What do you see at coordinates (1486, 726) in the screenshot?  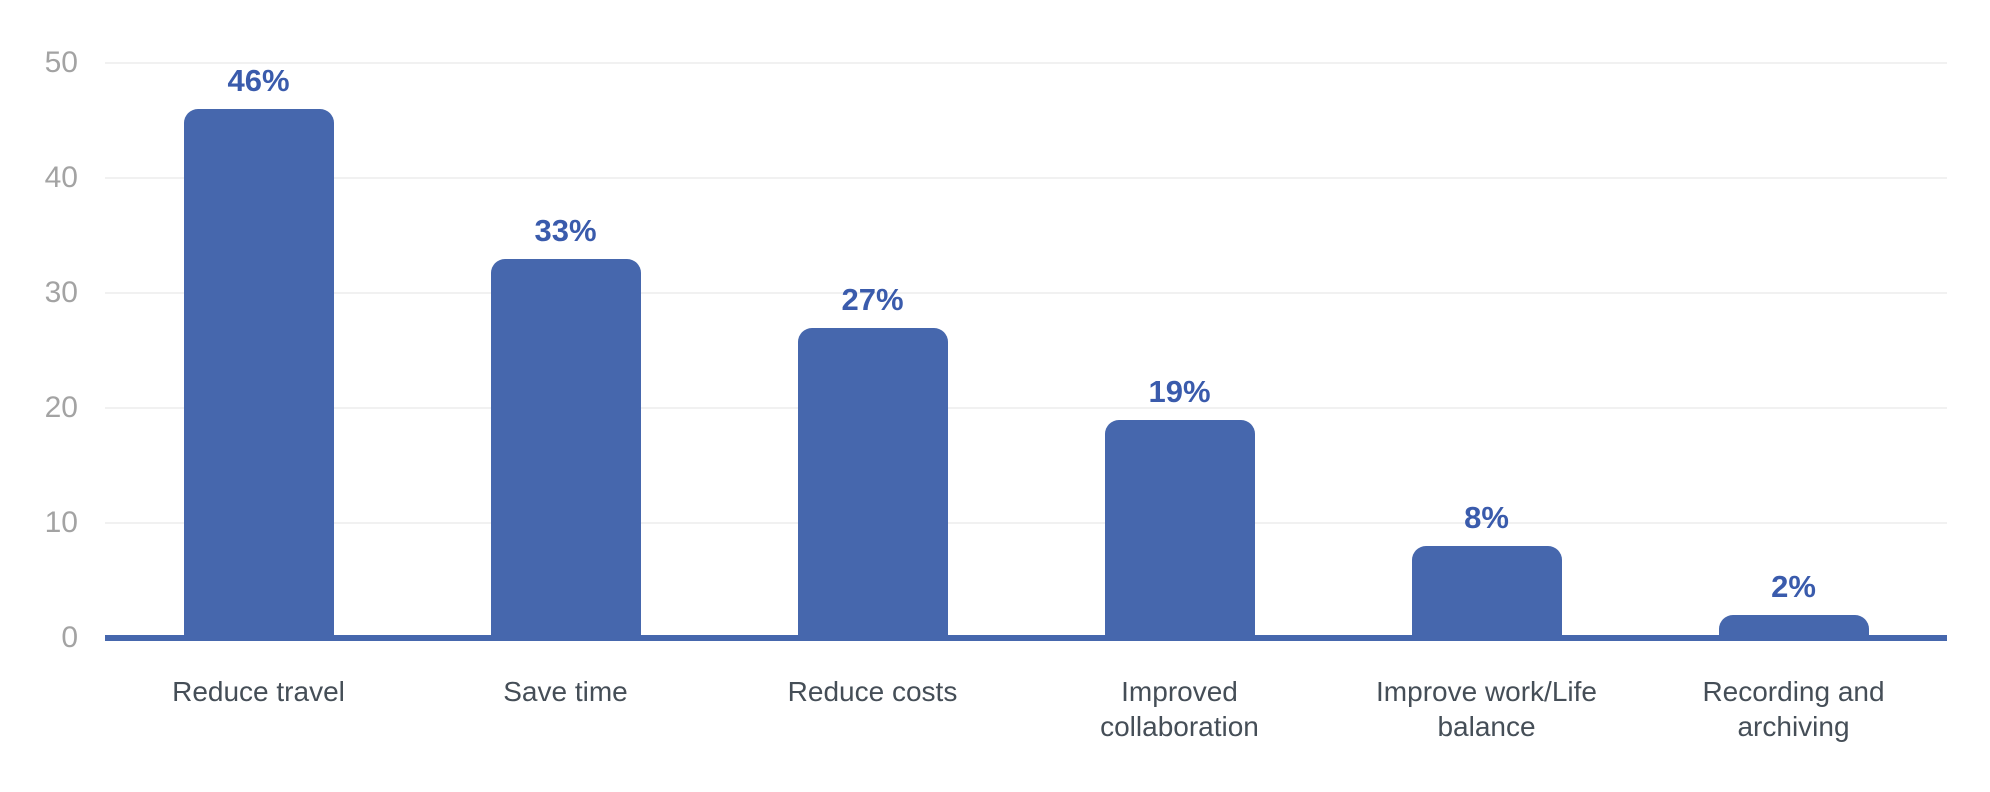 I see `category-label-line: balance` at bounding box center [1486, 726].